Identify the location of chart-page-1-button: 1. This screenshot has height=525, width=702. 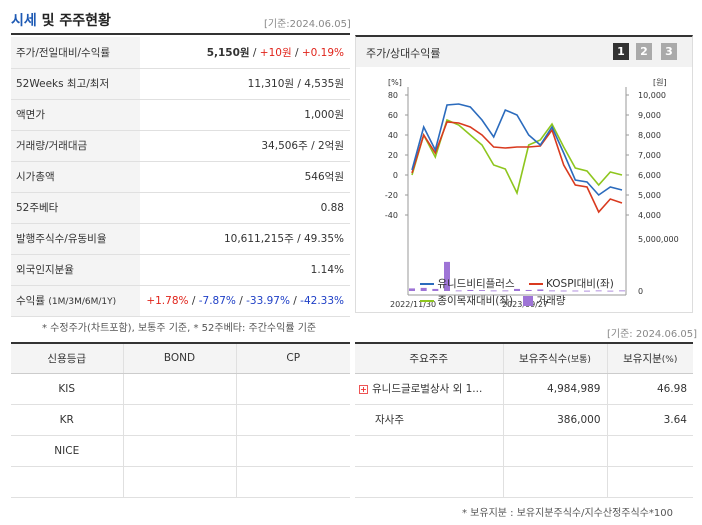
(621, 51).